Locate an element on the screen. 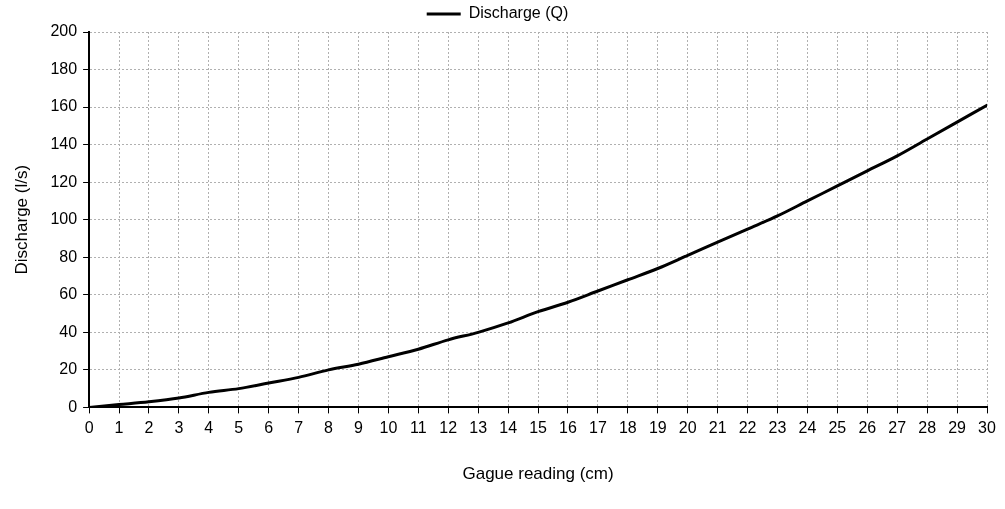  x-tick-label: 16 is located at coordinates (568, 428).